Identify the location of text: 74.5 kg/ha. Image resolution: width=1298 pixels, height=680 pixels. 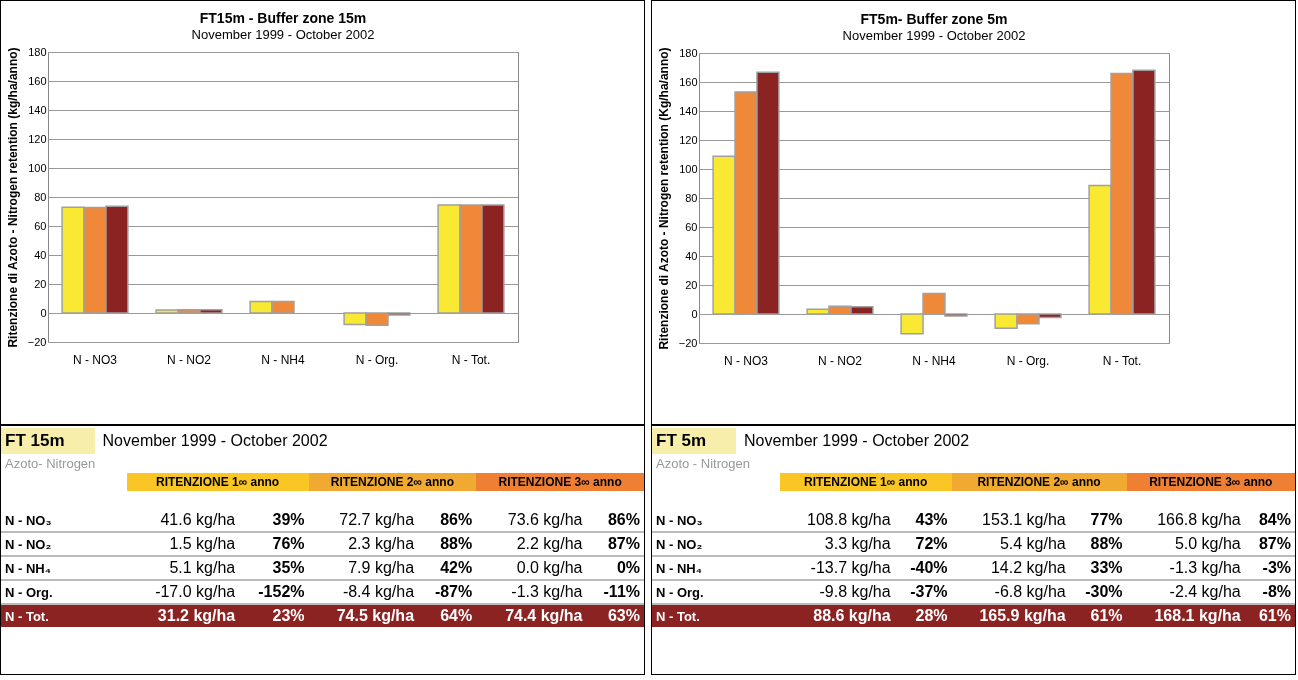
(363, 615).